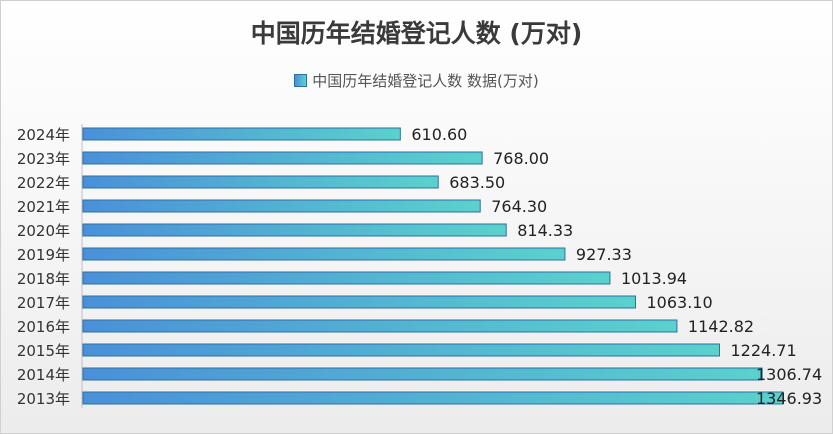 The width and height of the screenshot is (833, 434). I want to click on legend: 中国历年结婚登记人数 数据(万对), so click(416, 80).